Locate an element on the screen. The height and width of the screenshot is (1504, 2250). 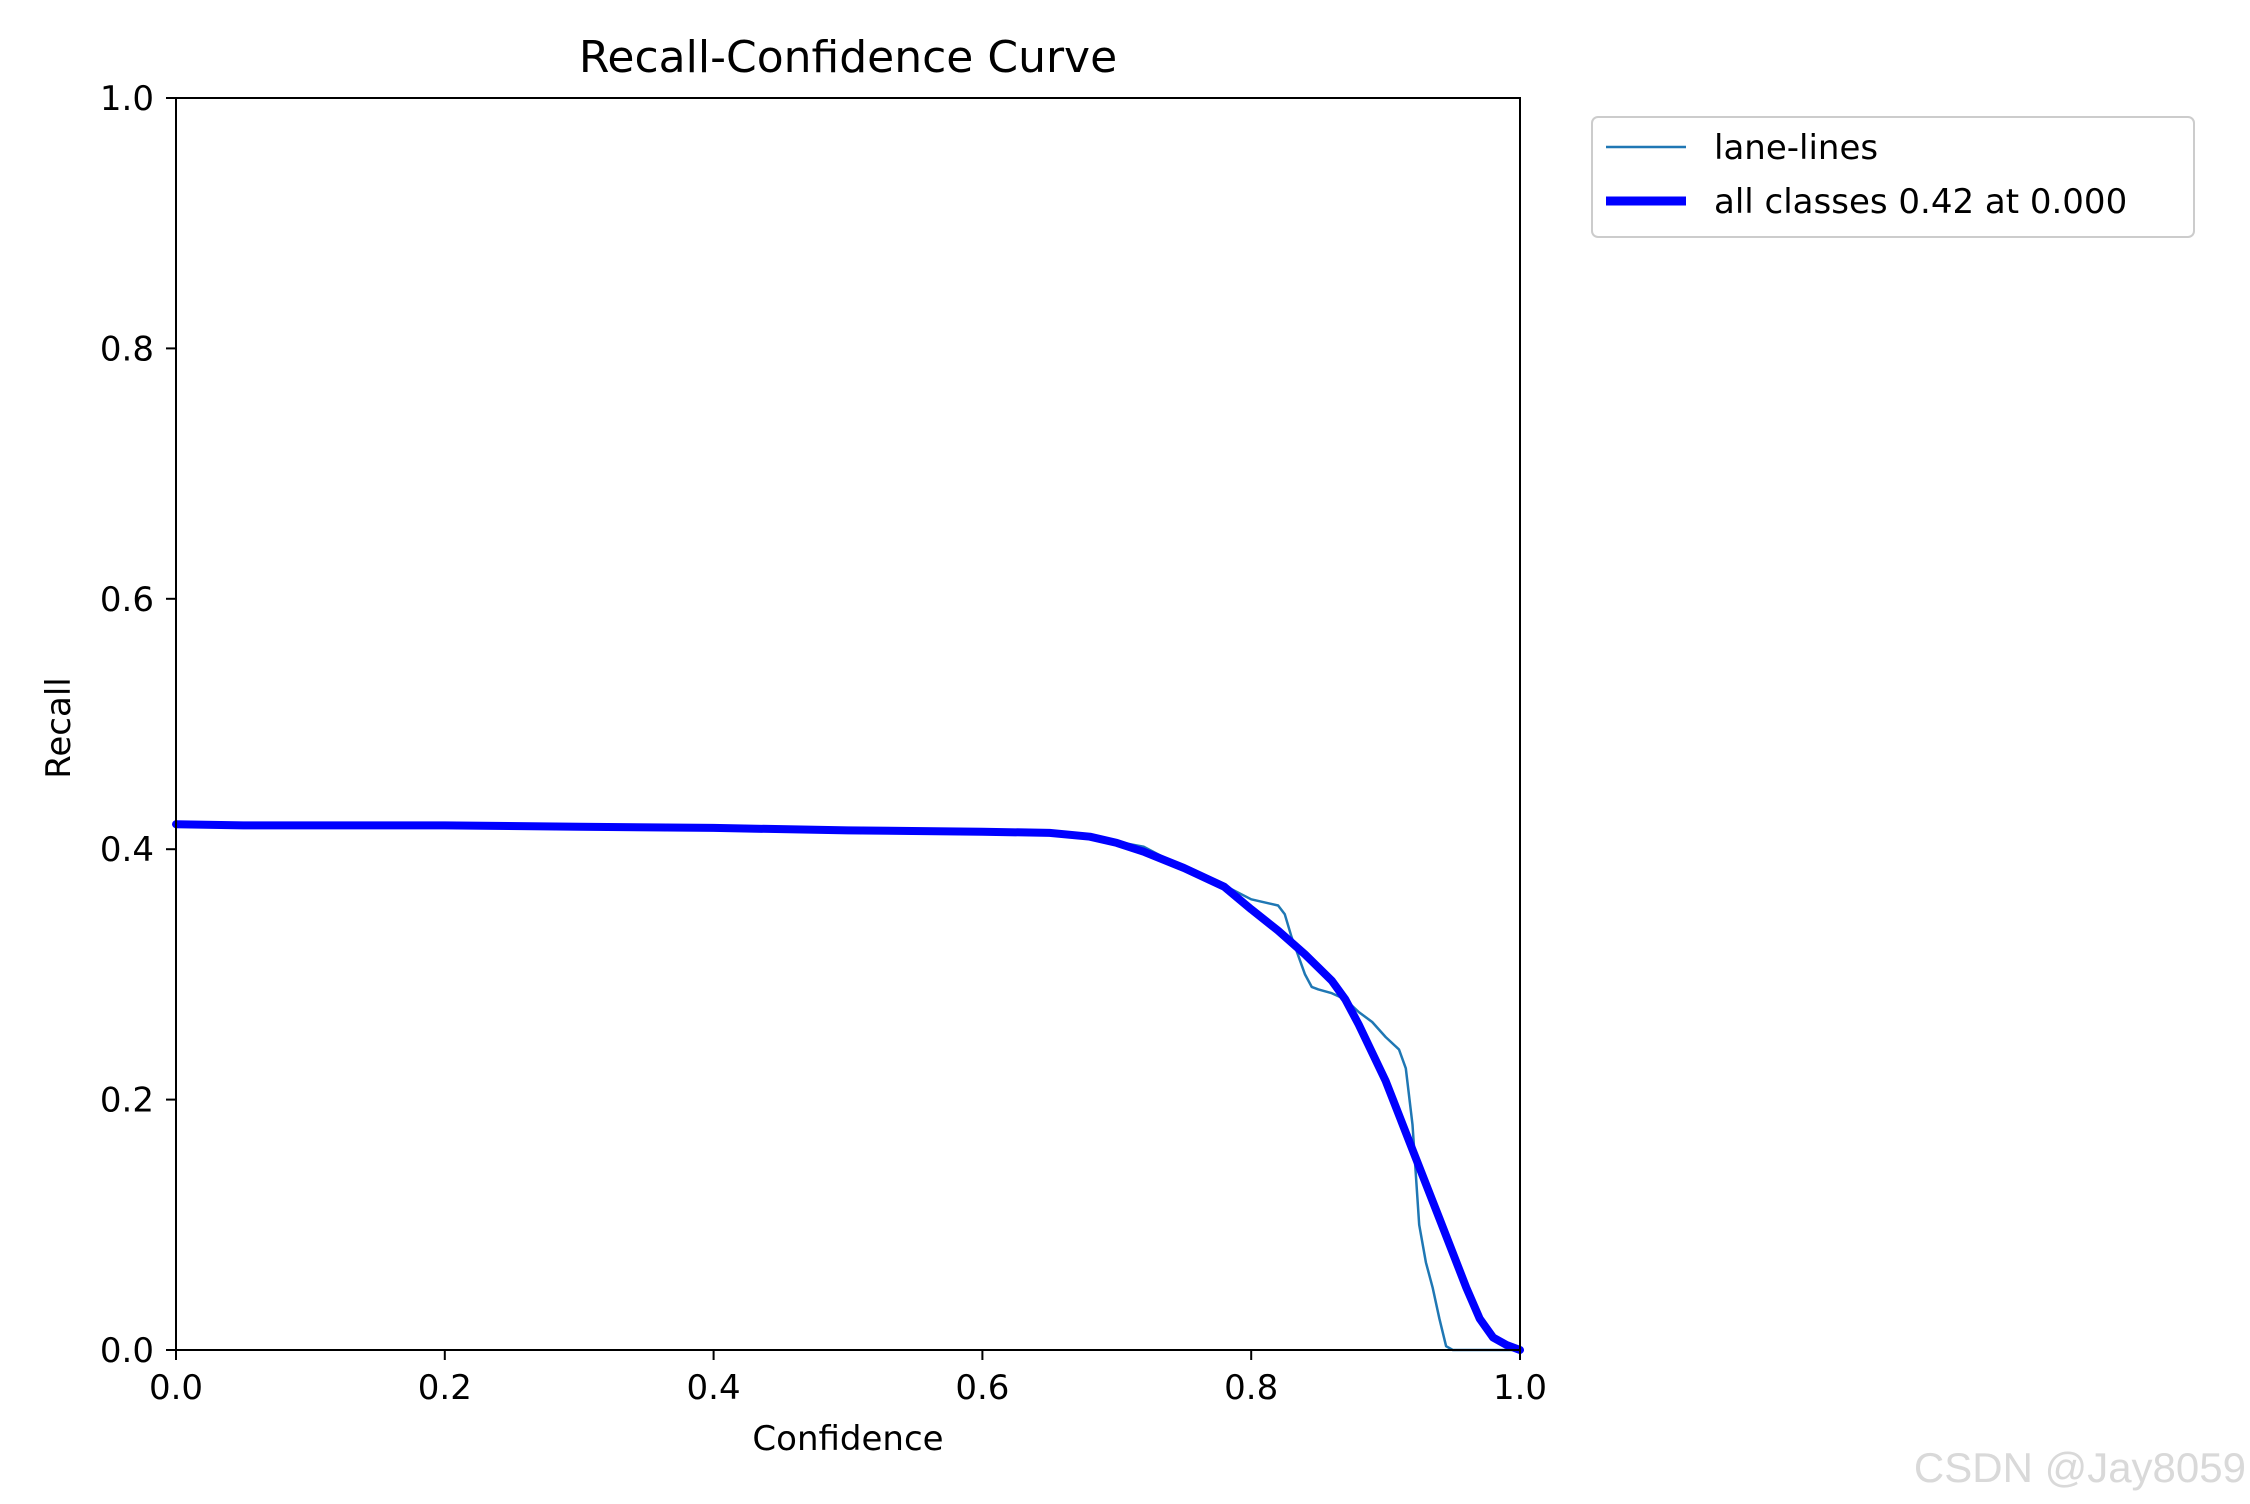
legend-label-all-classes: all classes 0.42 at 0.000 is located at coordinates (1920, 202).